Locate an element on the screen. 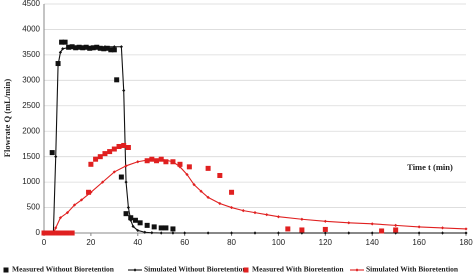 The width and height of the screenshot is (474, 279). legend-label: Simulated Without Bioretention is located at coordinates (195, 269).